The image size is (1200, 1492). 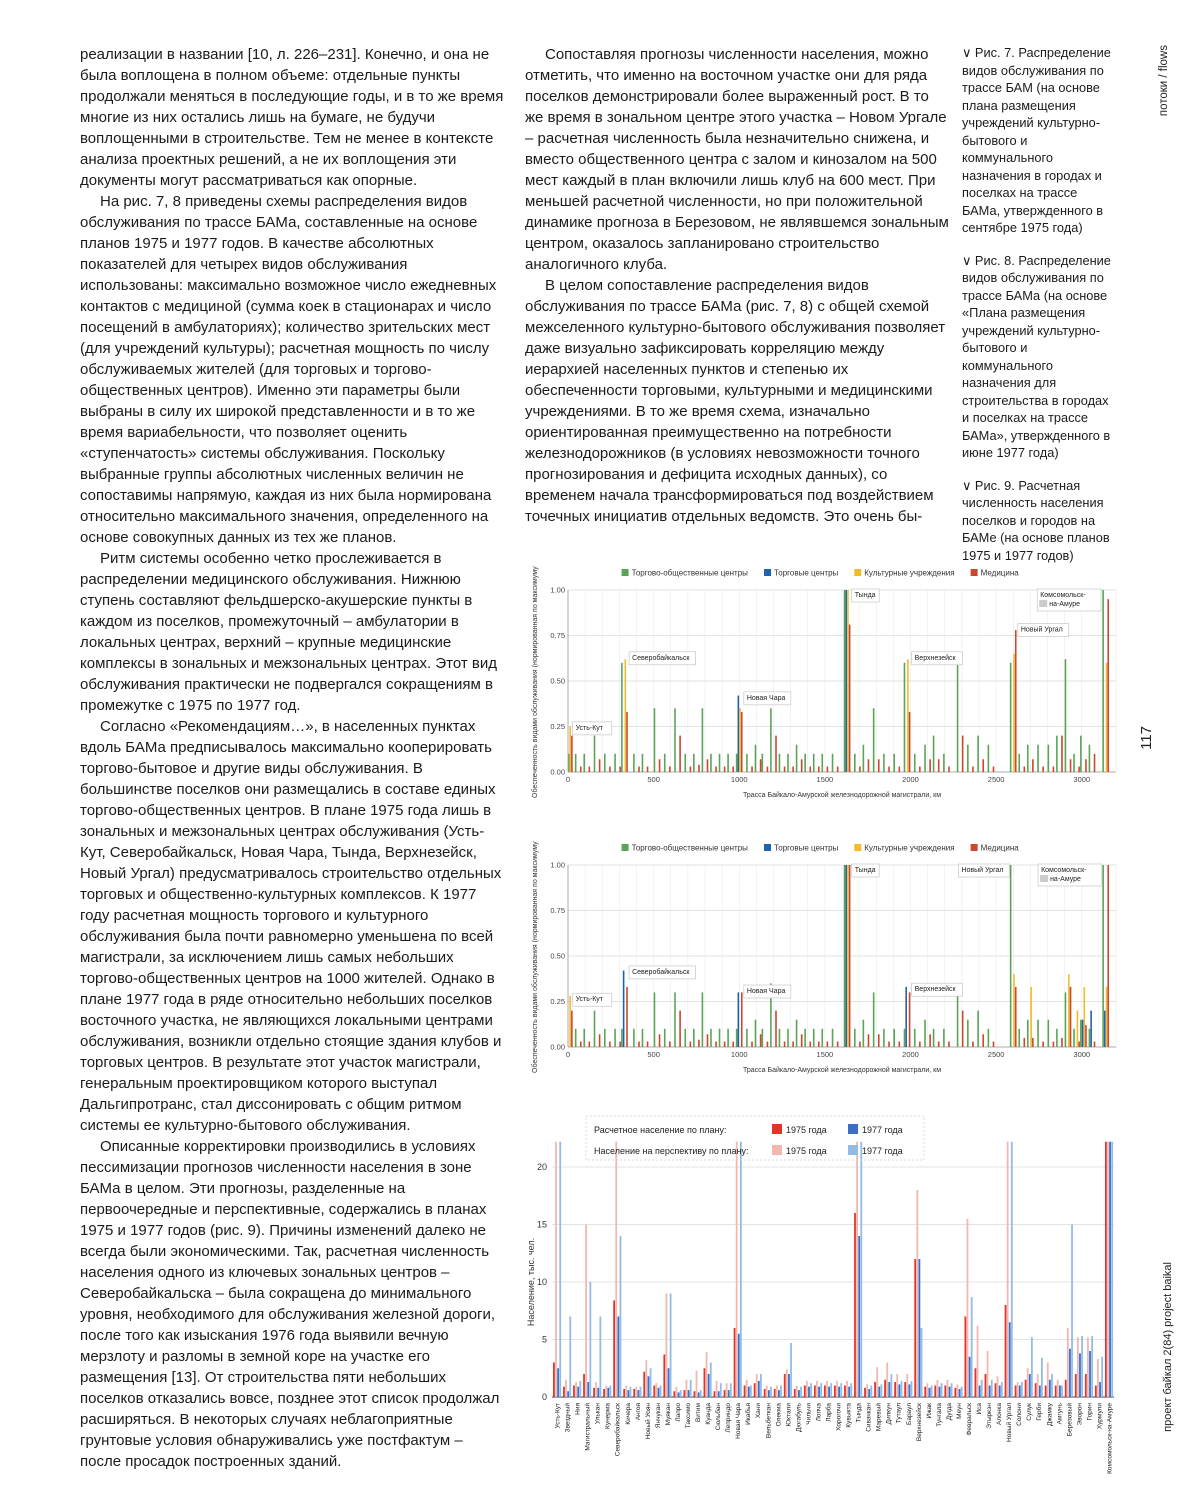 What do you see at coordinates (648, 1421) in the screenshot?
I see `svg-text: Новый Уоян` at bounding box center [648, 1421].